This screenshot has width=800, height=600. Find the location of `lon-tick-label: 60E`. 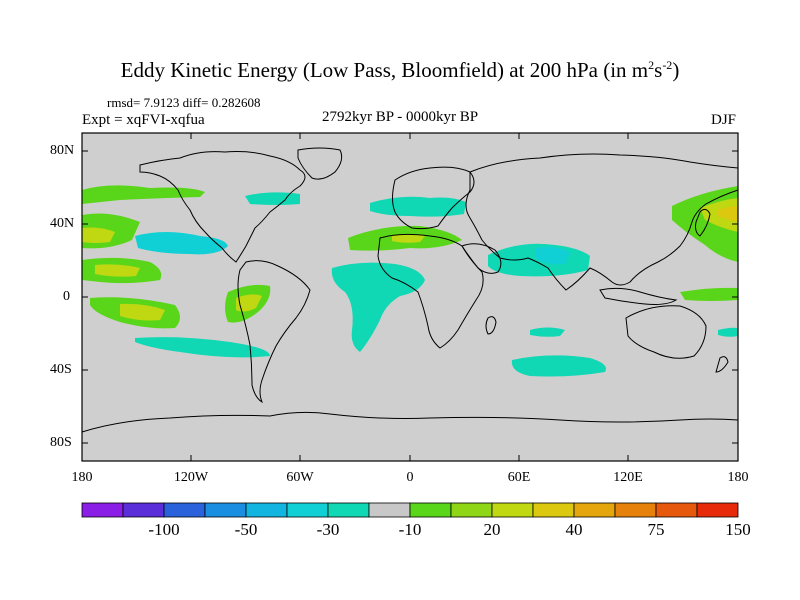

lon-tick-label: 60E is located at coordinates (519, 477).